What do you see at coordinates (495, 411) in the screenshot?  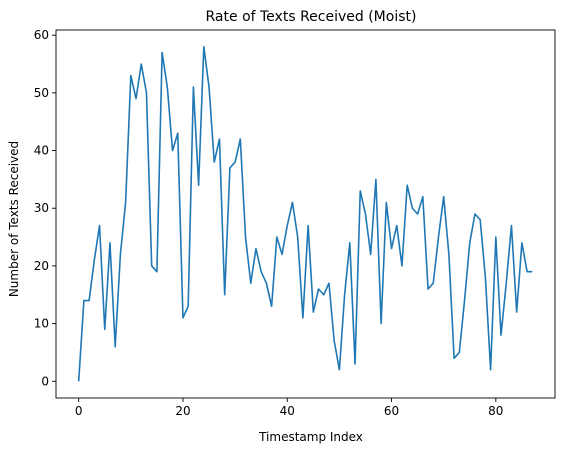 I see `x-tick-label: 80` at bounding box center [495, 411].